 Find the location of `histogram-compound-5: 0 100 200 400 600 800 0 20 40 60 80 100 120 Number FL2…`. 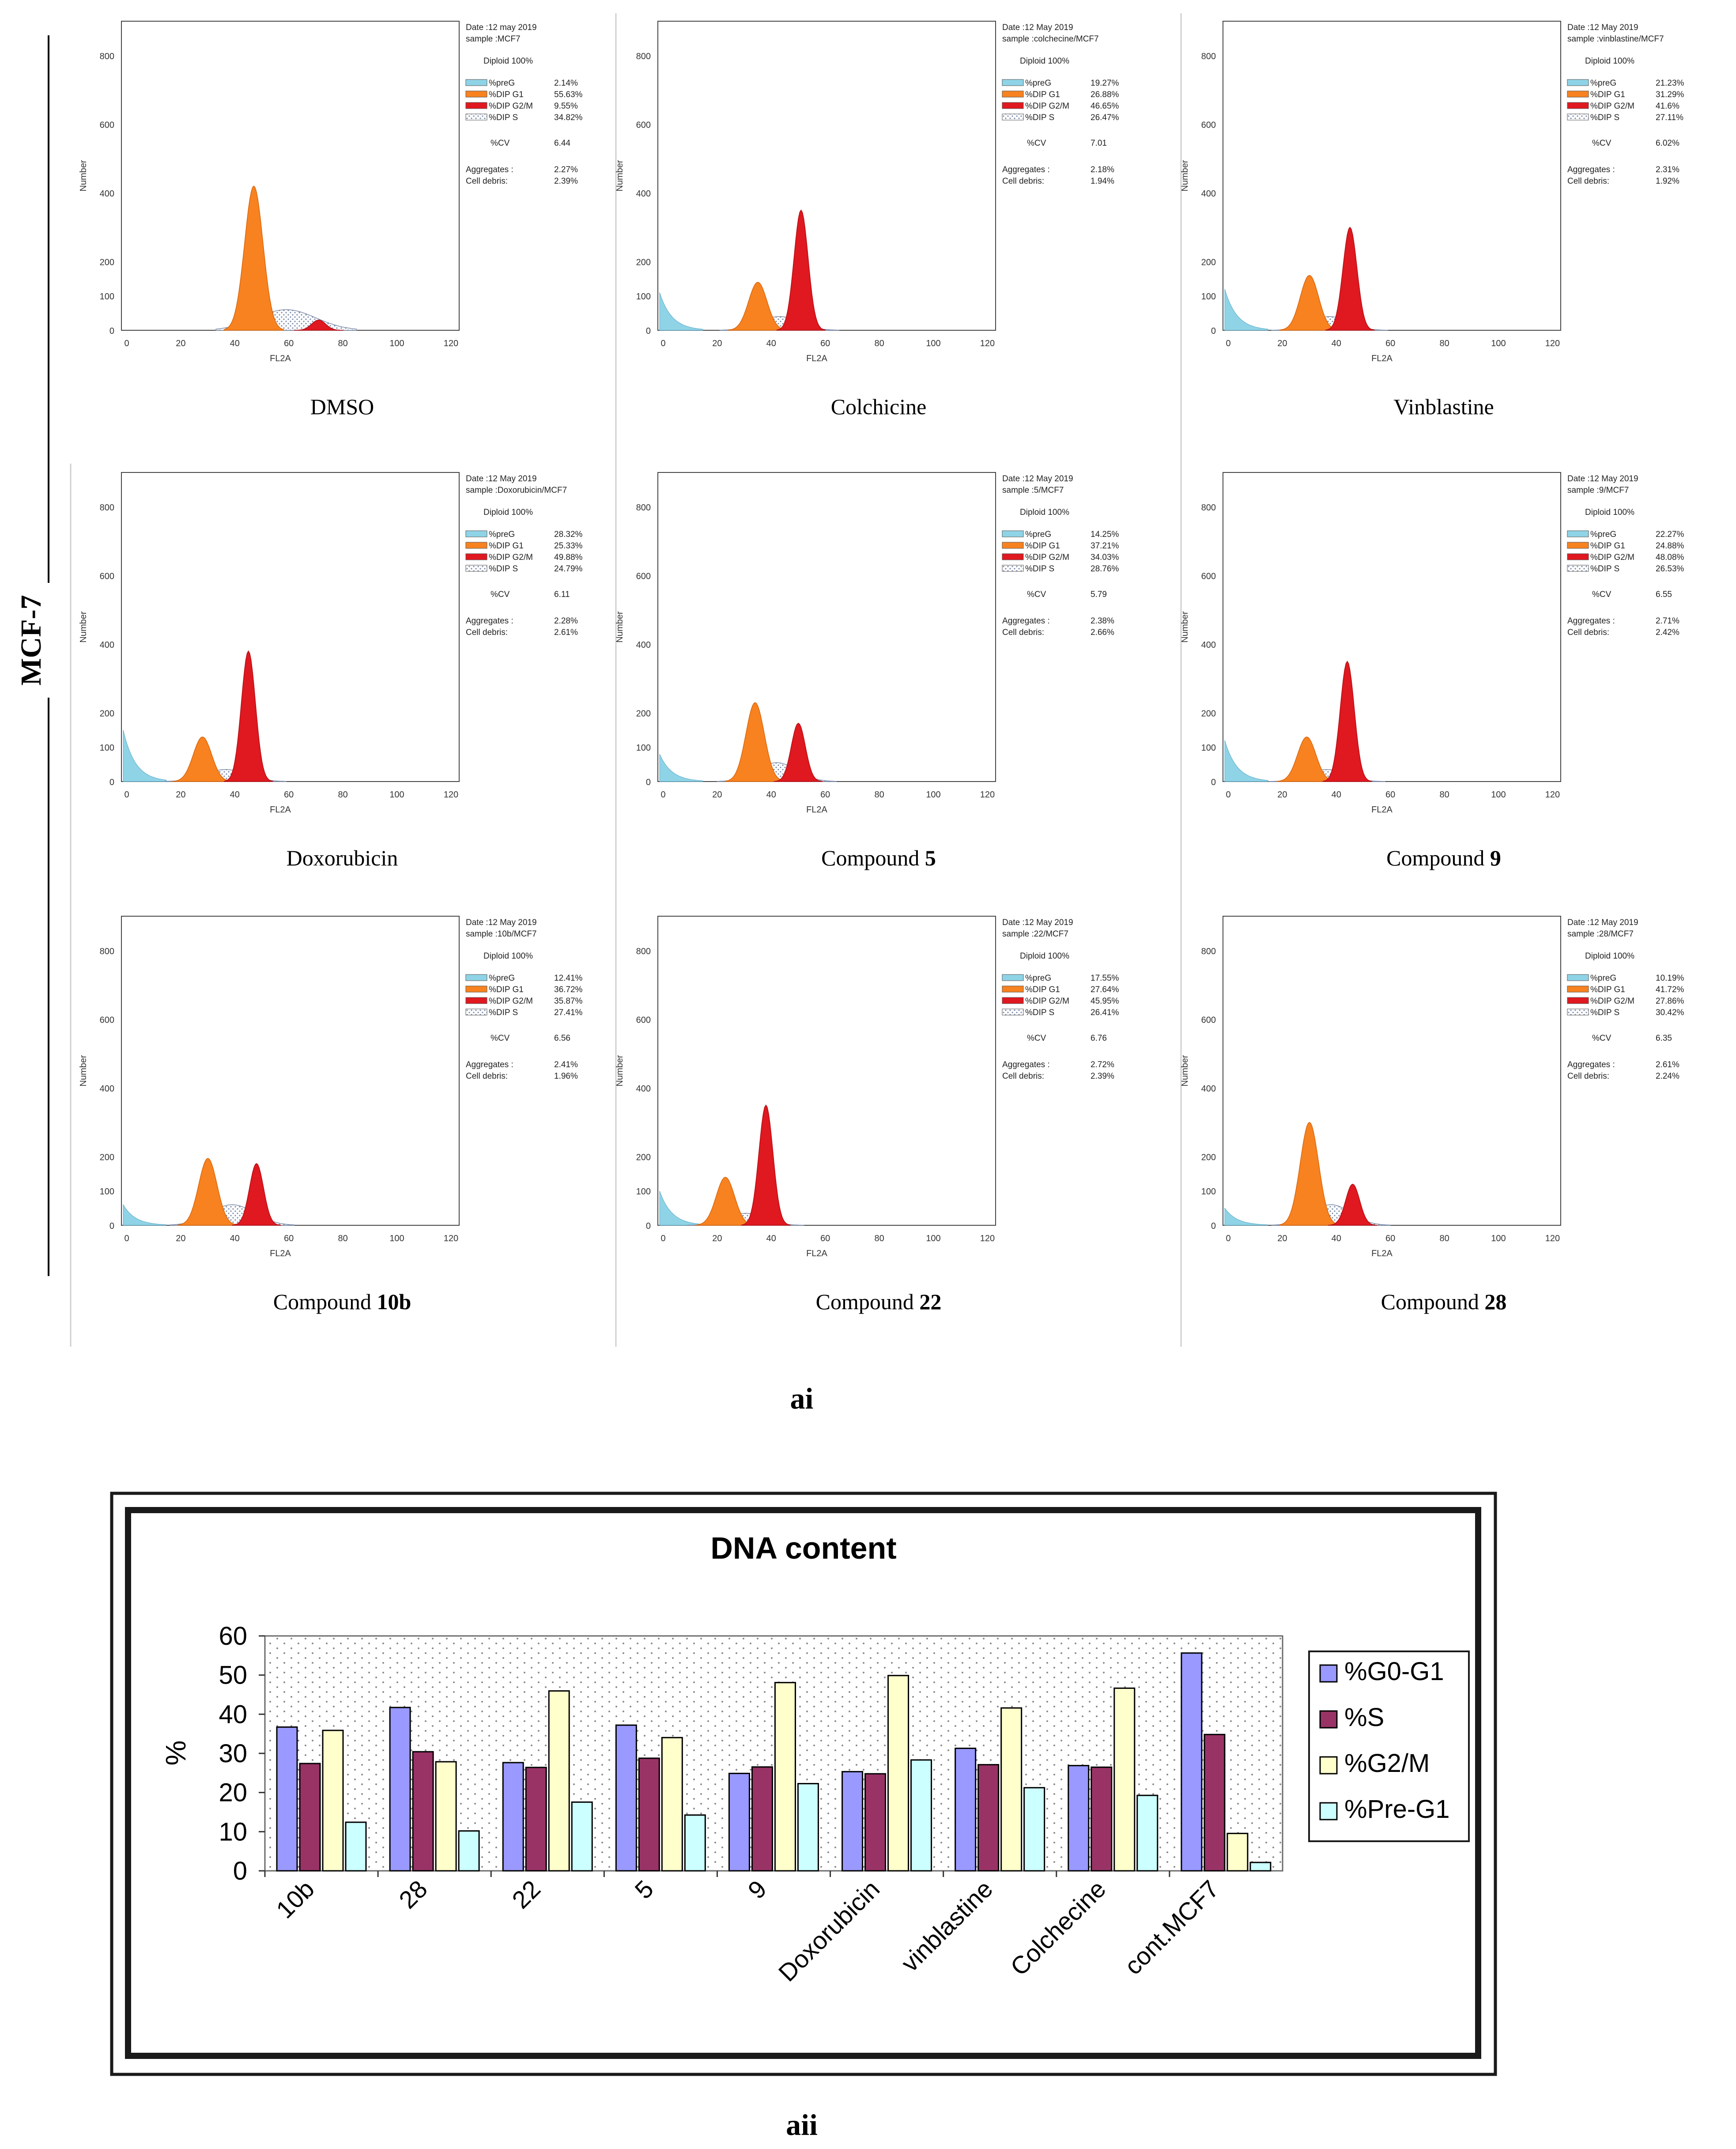

histogram-compound-5: 0 100 200 400 600 800 0 20 40 60 80 100 120 Number FL2… is located at coordinates (867, 671).